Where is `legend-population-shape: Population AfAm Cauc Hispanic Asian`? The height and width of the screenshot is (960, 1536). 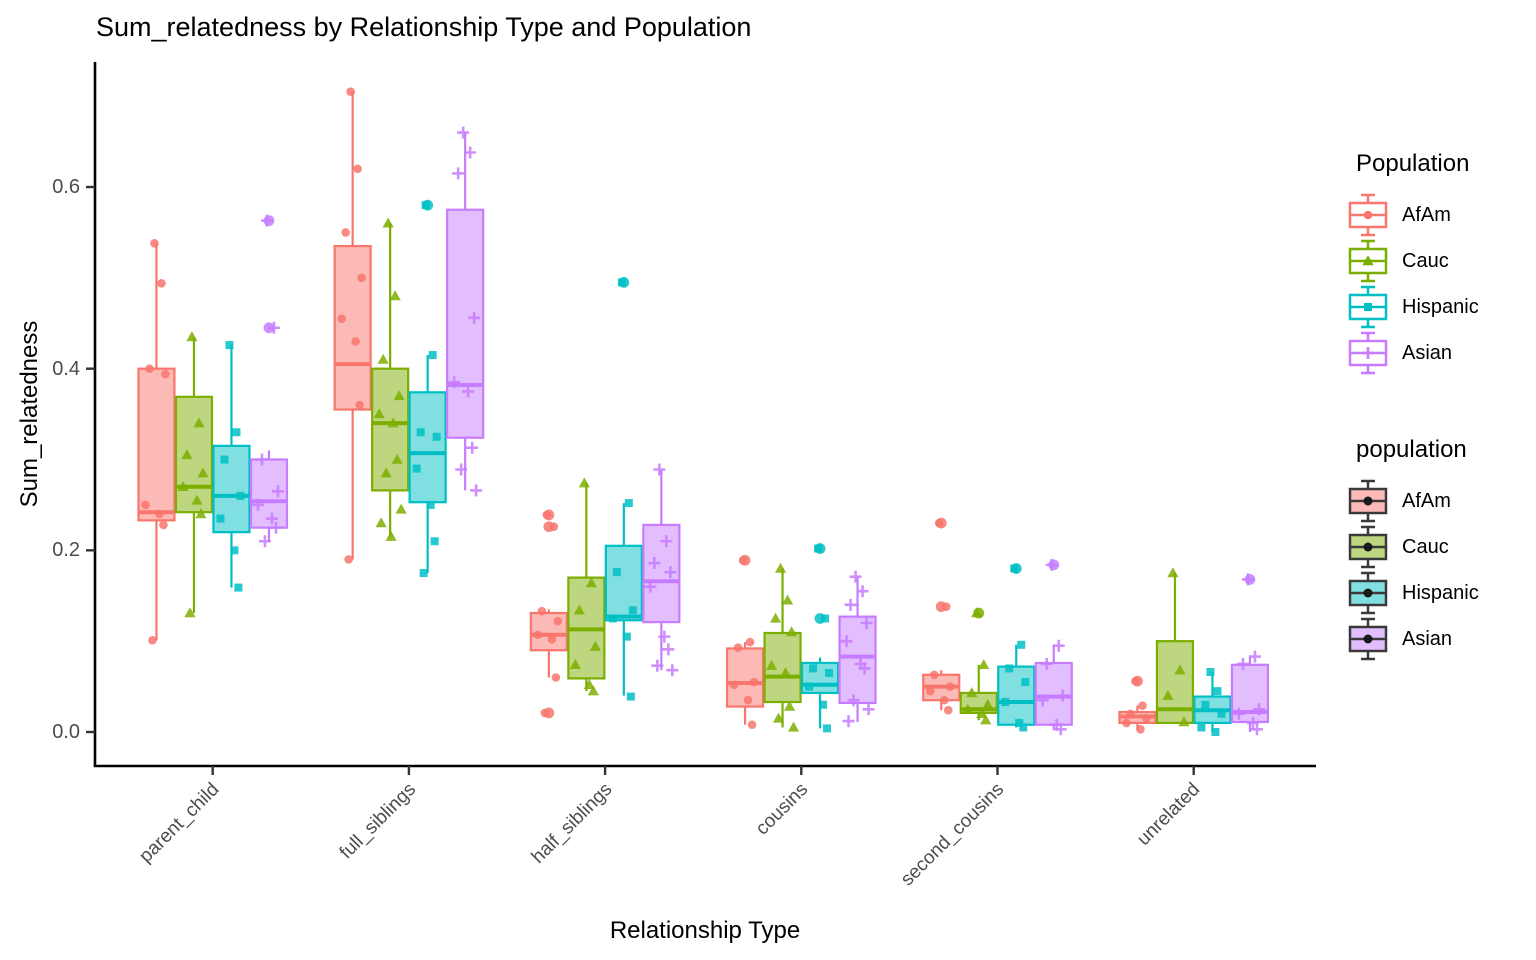 legend-population-shape: Population AfAm Cauc Hispanic Asian is located at coordinates (1442, 263).